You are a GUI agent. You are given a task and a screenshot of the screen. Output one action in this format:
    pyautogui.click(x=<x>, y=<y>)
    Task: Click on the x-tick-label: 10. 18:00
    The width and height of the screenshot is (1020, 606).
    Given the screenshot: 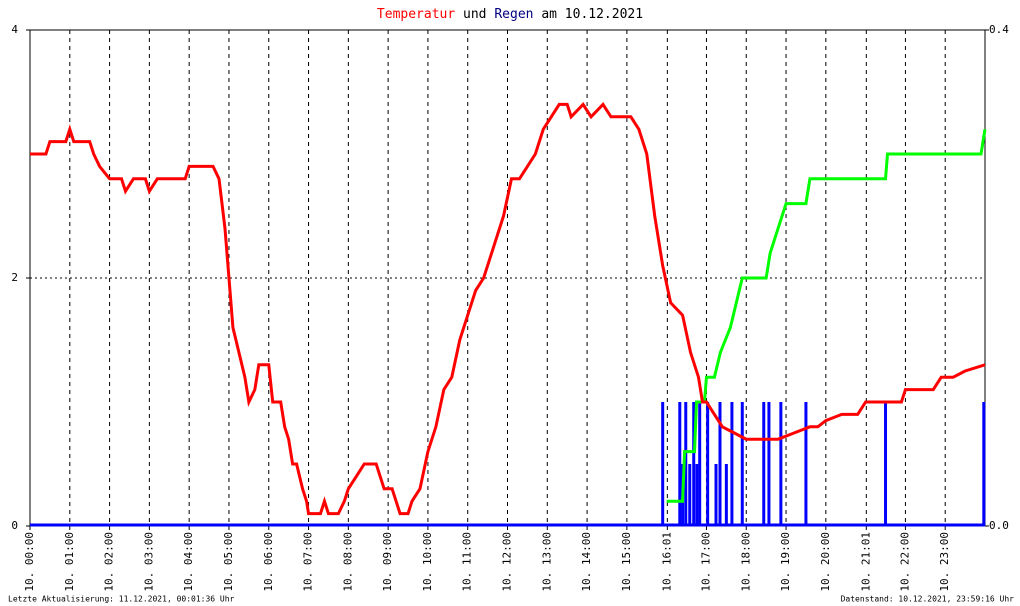 What is the action you would take?
    pyautogui.click(x=745, y=562)
    